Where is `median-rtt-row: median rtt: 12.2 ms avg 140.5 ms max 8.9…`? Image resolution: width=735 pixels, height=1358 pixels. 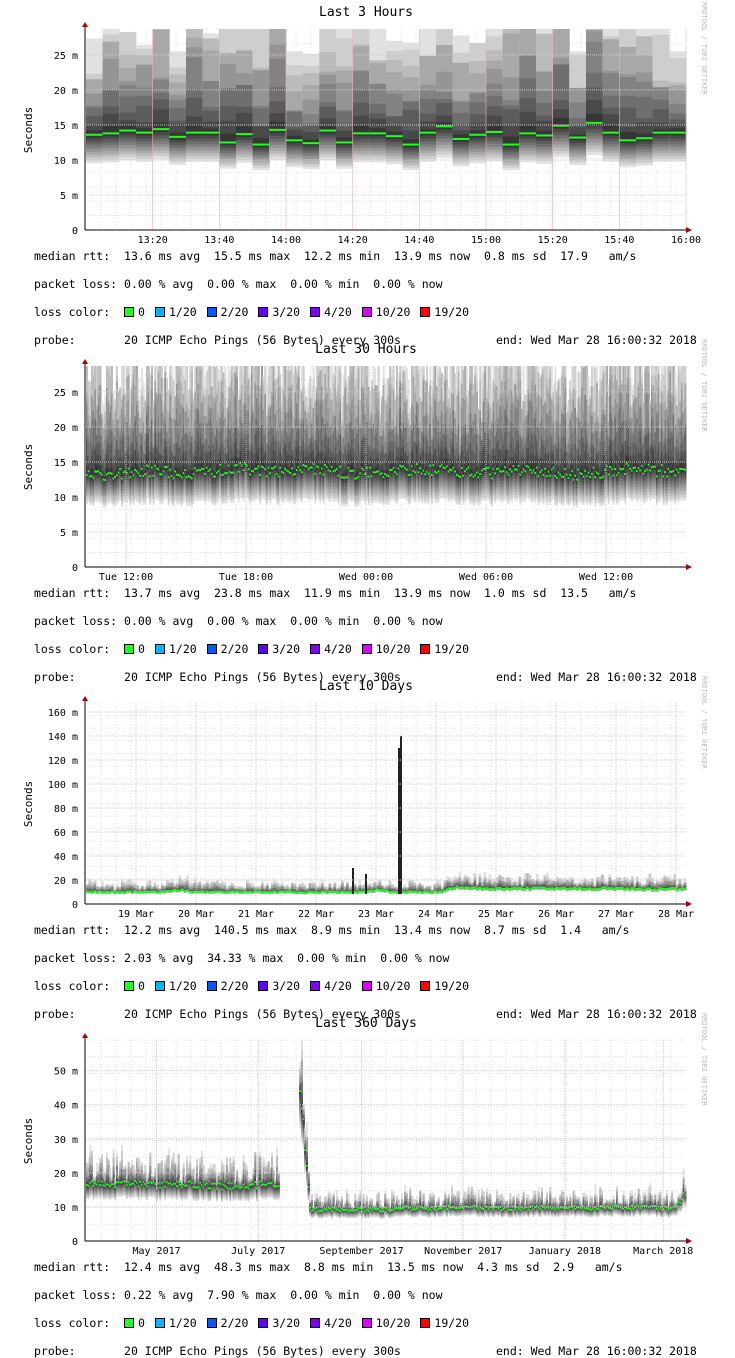
median-rtt-row: median rtt: 12.2 ms avg 140.5 ms max 8.9… is located at coordinates (331, 930).